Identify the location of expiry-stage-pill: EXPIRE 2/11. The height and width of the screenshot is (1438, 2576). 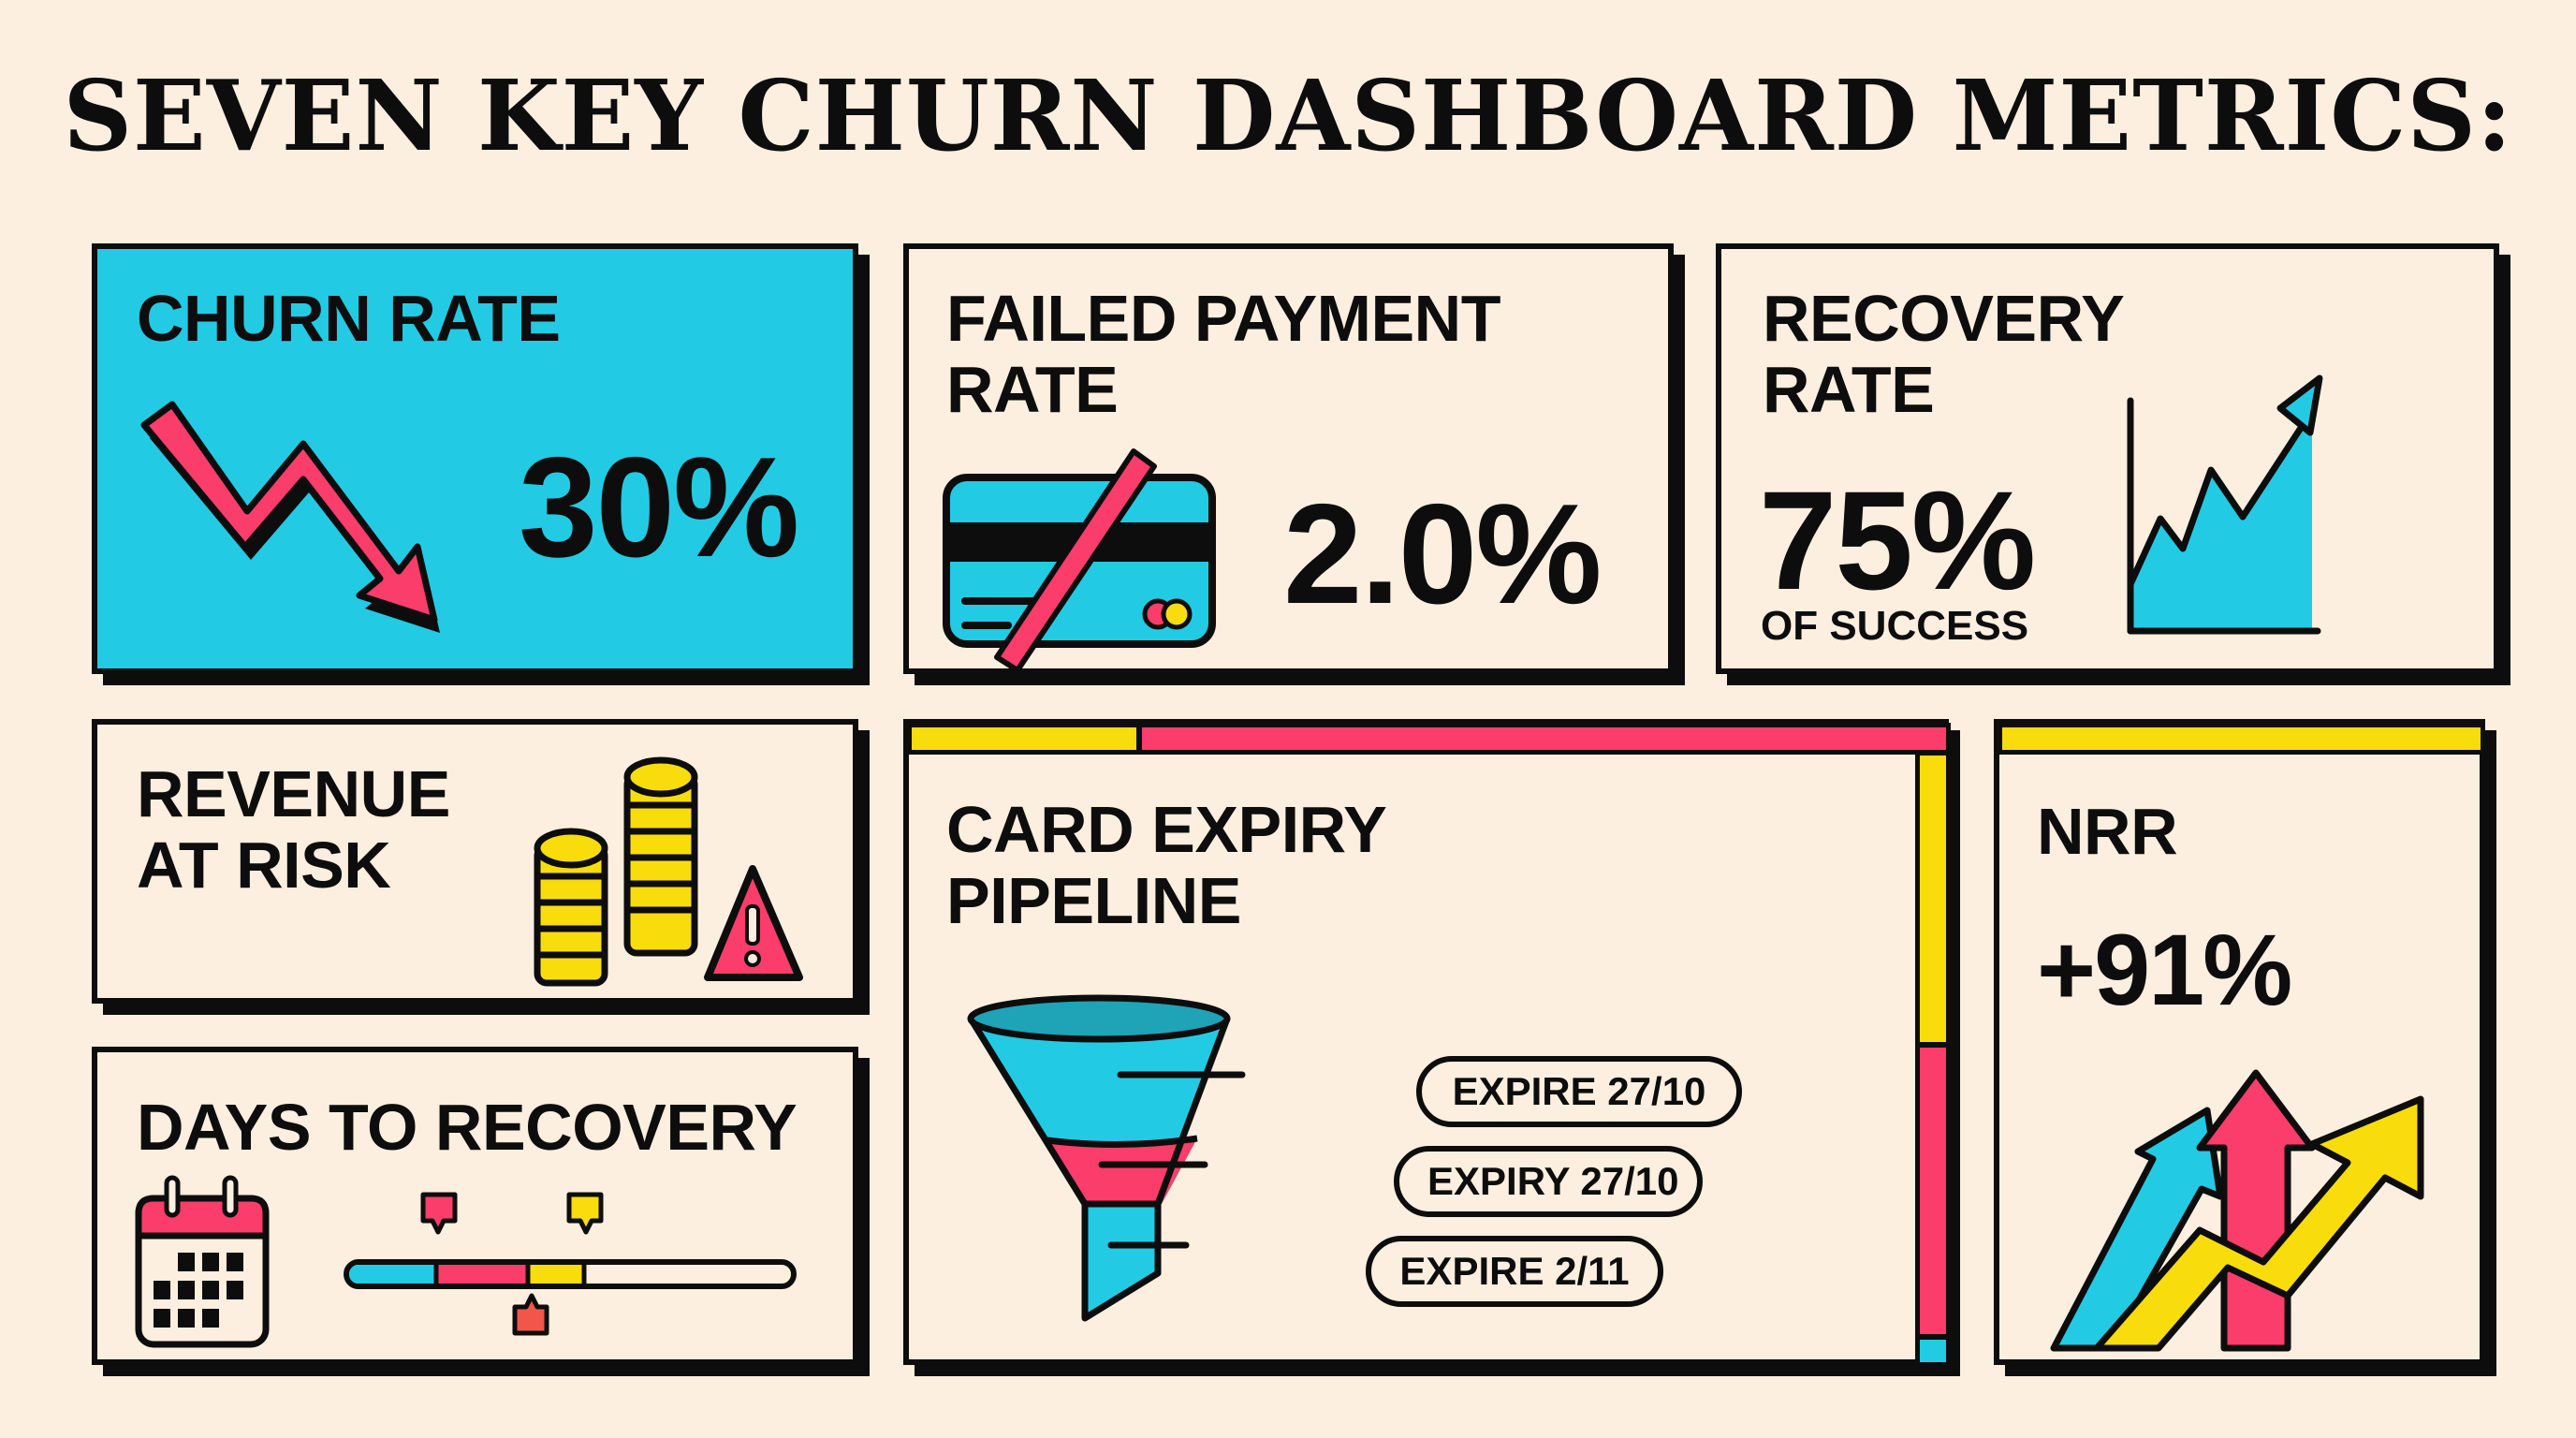
(1514, 1271).